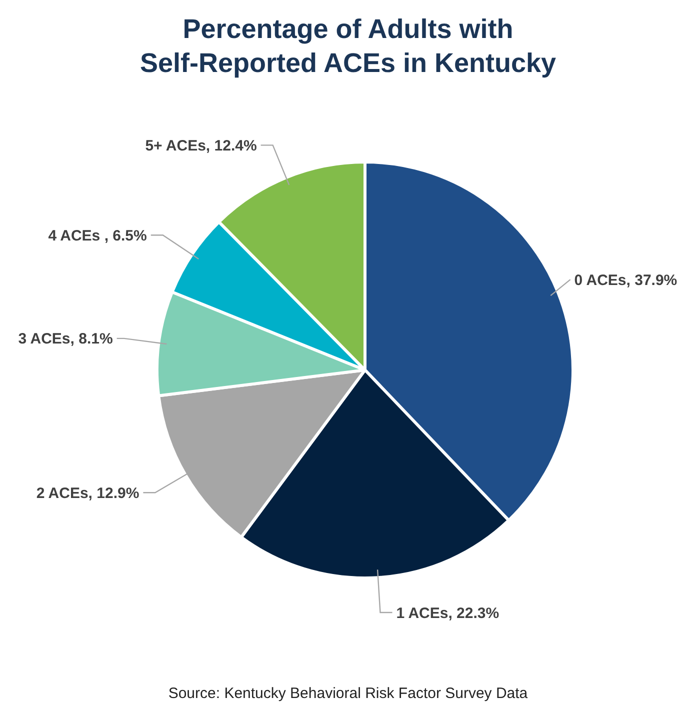 The height and width of the screenshot is (706, 696). Describe the element at coordinates (626, 280) in the screenshot. I see `slice-label: 0 ACEs, 37.9%` at that location.